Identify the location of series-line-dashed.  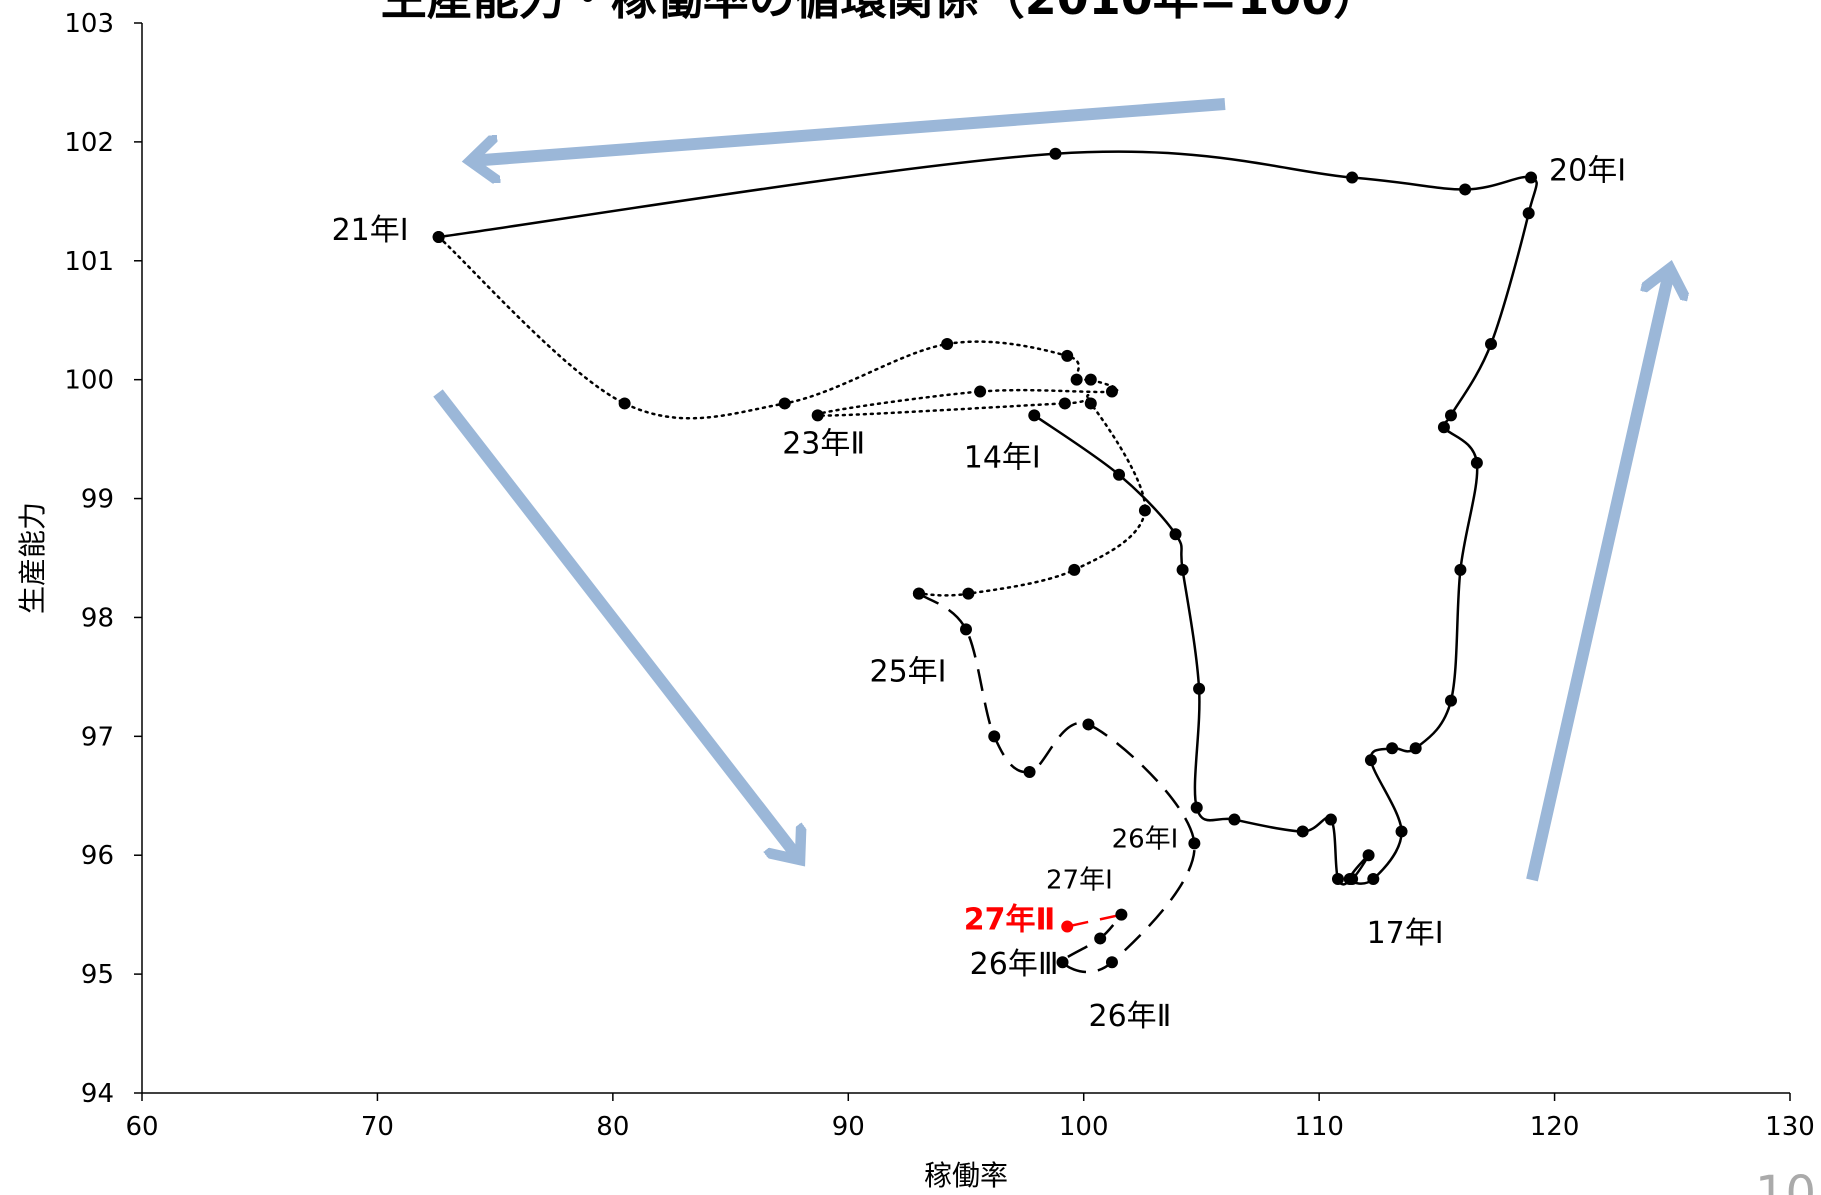
(1057, 783).